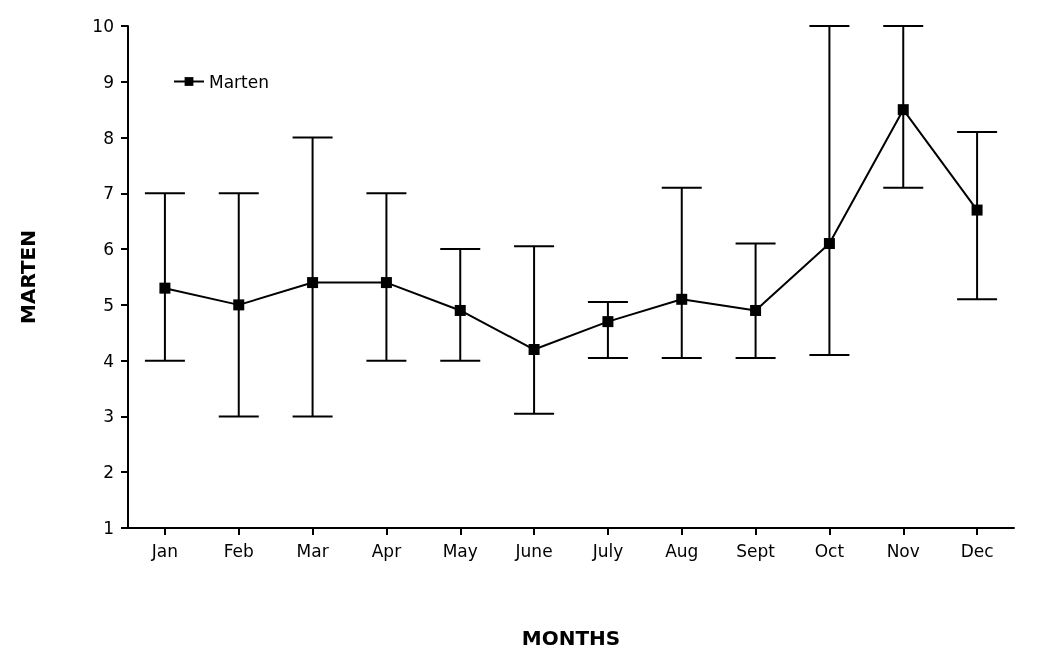 The image size is (1048, 669). I want to click on y-tick-label: 8, so click(108, 137).